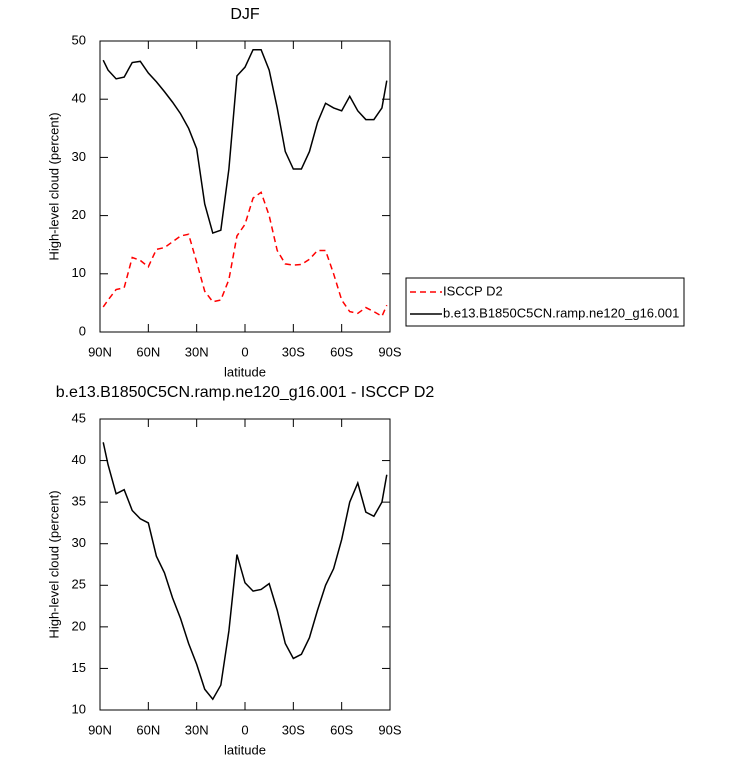  What do you see at coordinates (473, 290) in the screenshot?
I see `legend-label: ISCCP D2` at bounding box center [473, 290].